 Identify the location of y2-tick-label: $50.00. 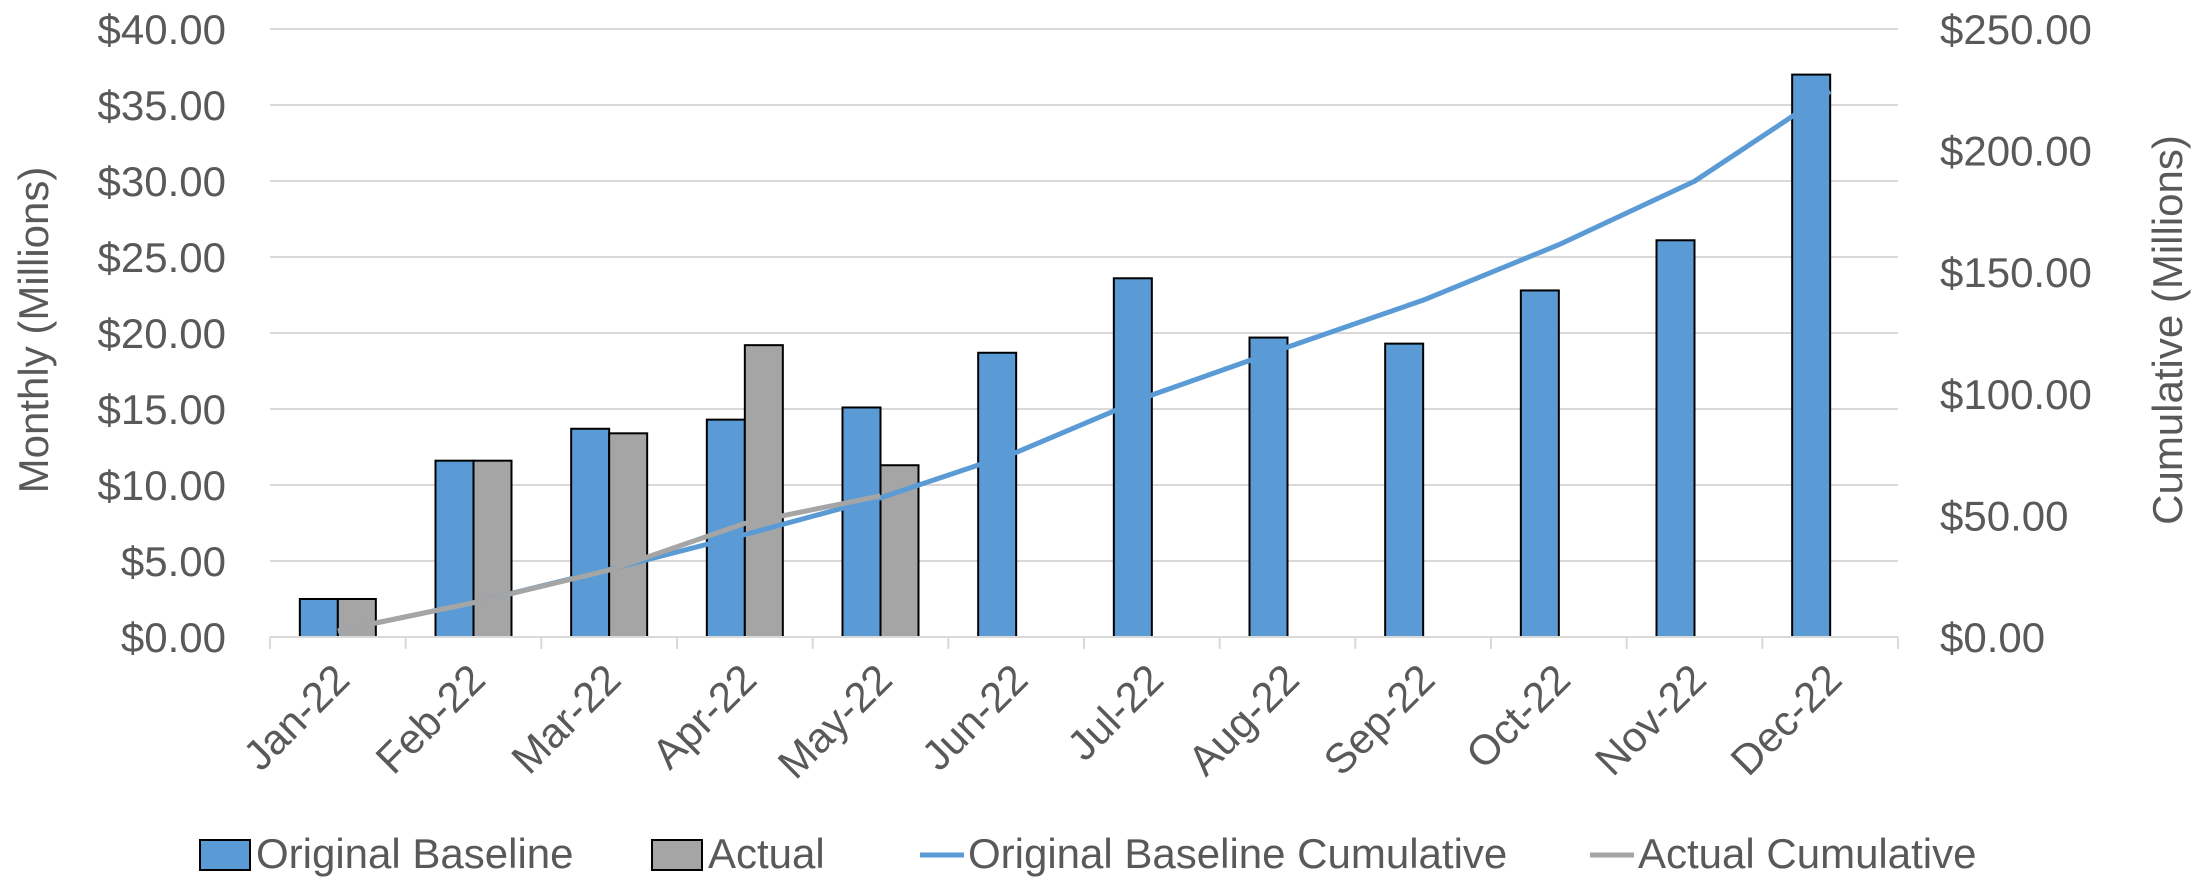
(2004, 515).